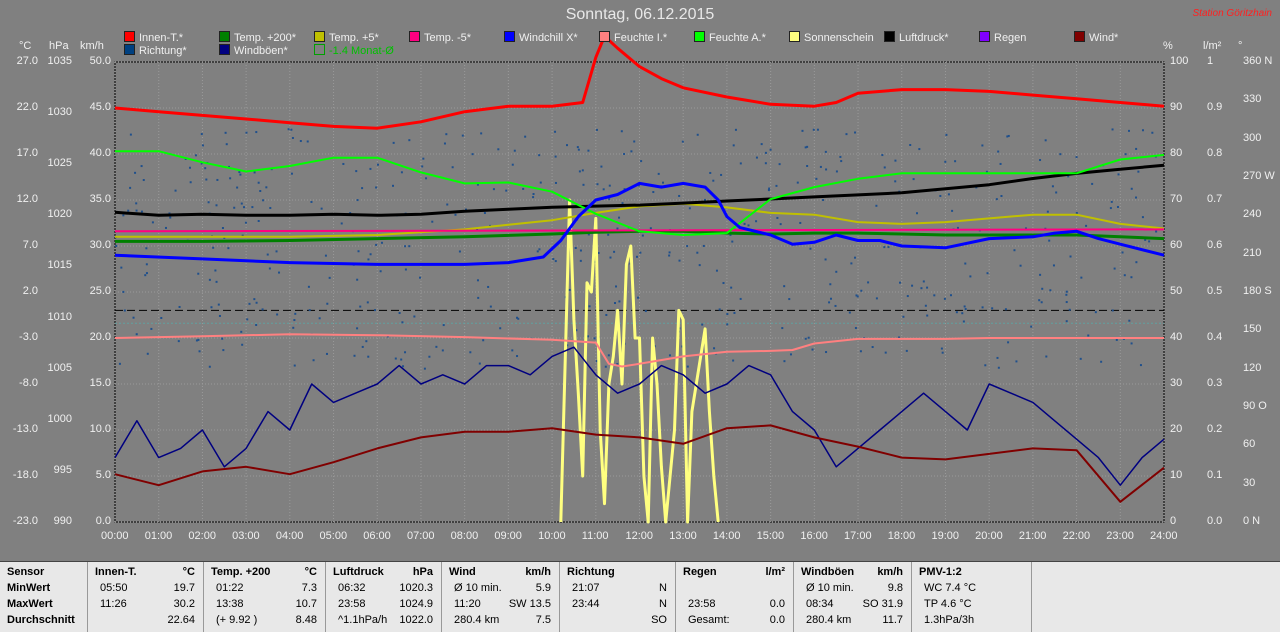  I want to click on legend-item: Feuchte I.*, so click(633, 37).